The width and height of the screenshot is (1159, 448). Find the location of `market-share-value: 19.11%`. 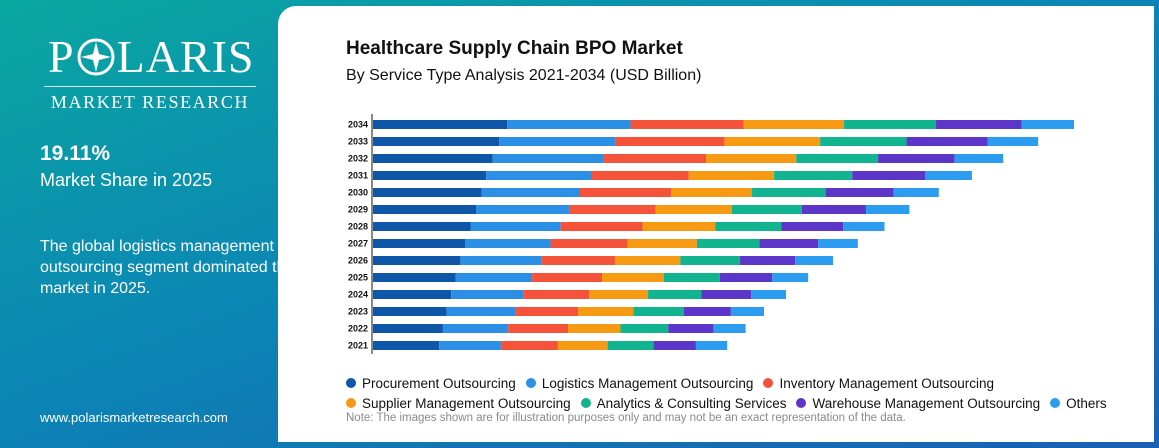

market-share-value: 19.11% is located at coordinates (75, 153).